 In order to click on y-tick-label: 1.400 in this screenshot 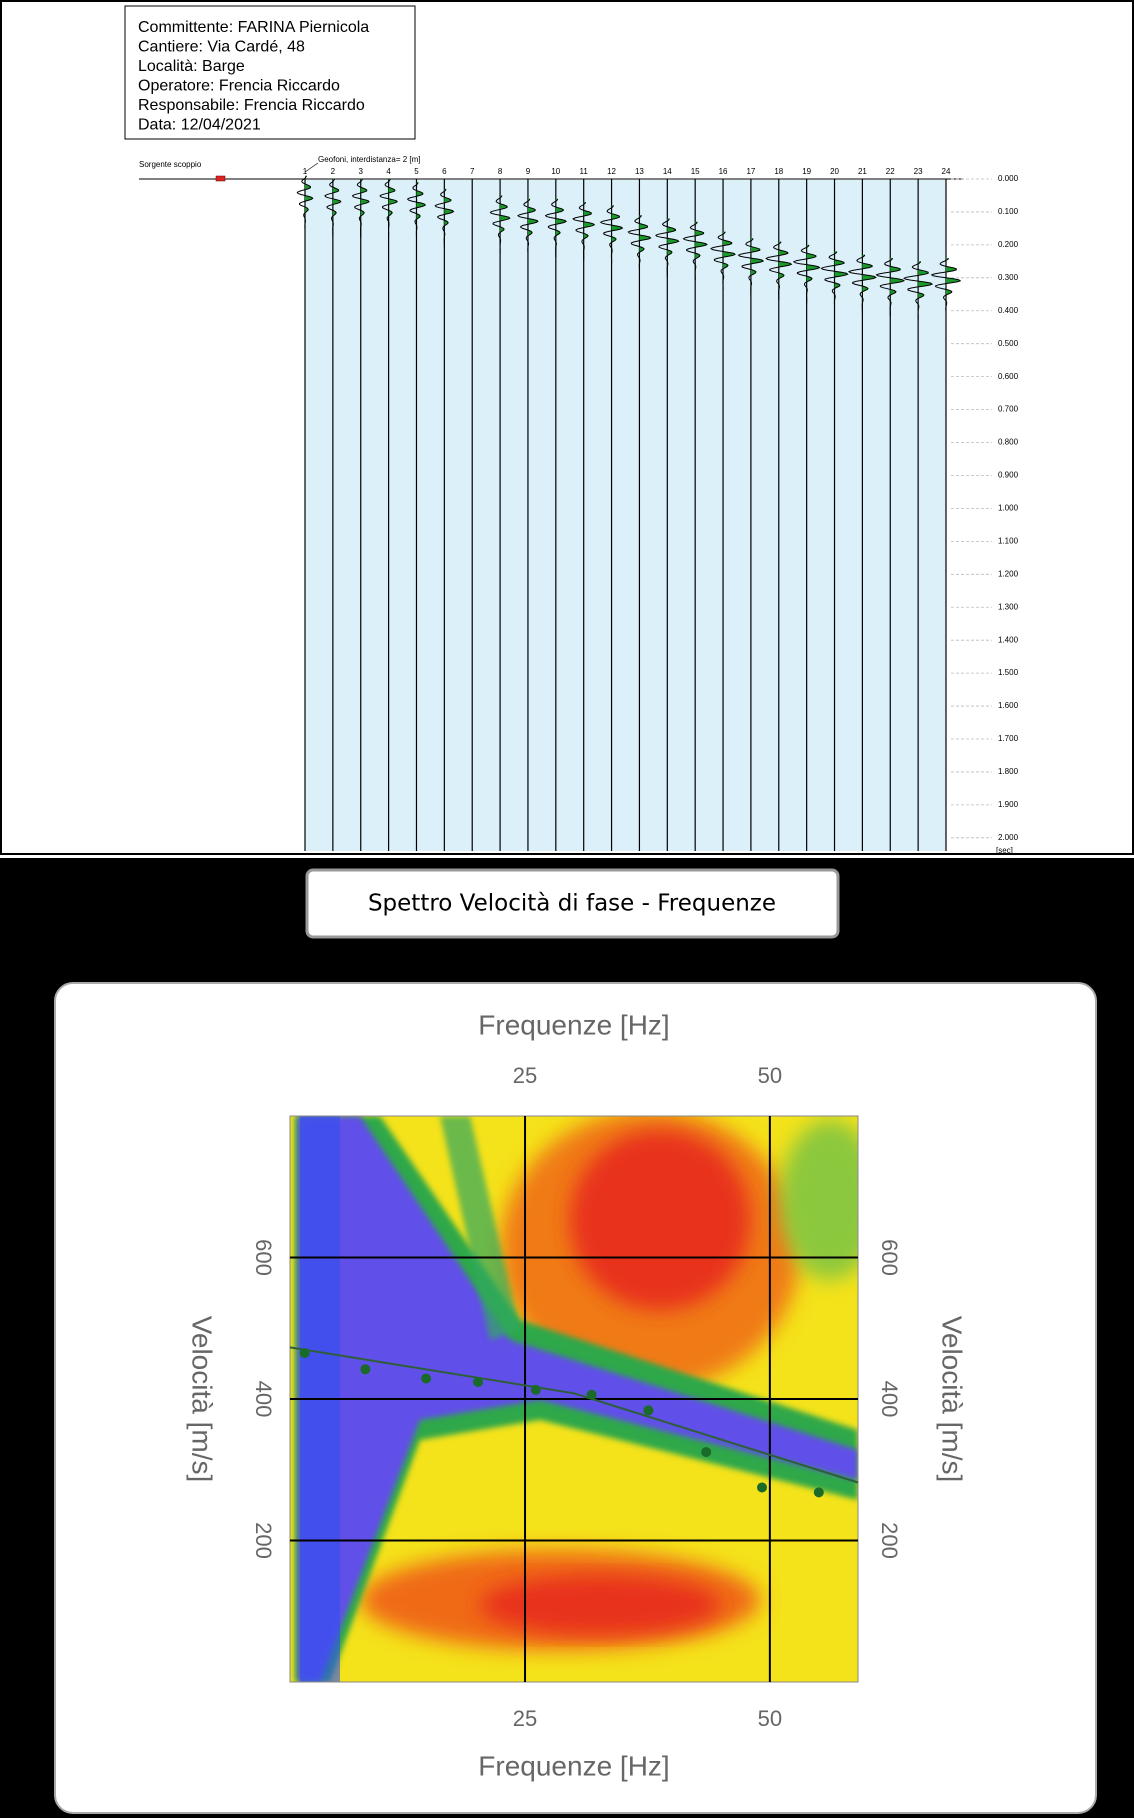, I will do `click(1008, 639)`.